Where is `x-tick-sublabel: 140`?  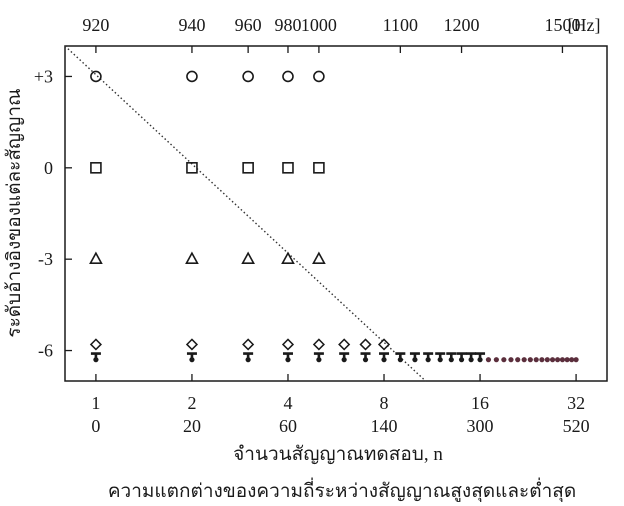
x-tick-sublabel: 140 is located at coordinates (384, 426).